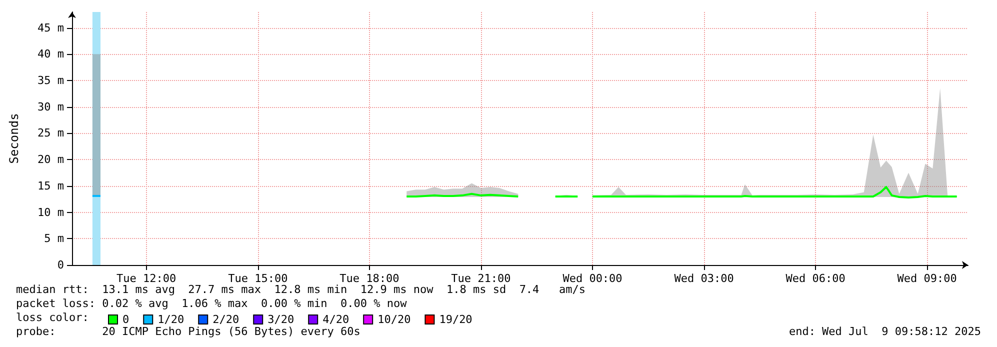 This screenshot has width=997, height=347. Describe the element at coordinates (212, 303) in the screenshot. I see `text: packet loss: 0.02 % avg 1.06 % max 0.00 % min 0.00 % now` at that location.